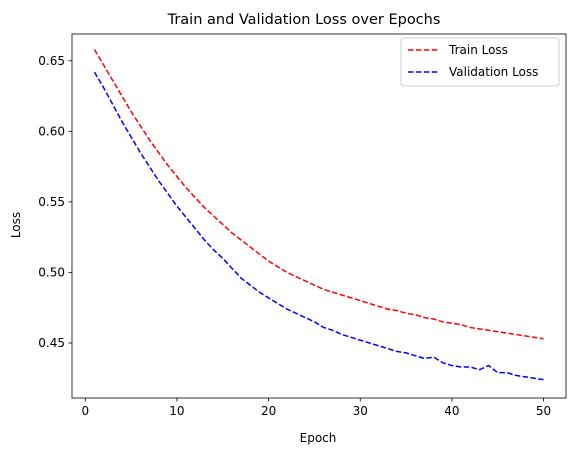 Image resolution: width=576 pixels, height=455 pixels. I want to click on y-tick-label: 0.50, so click(51, 272).